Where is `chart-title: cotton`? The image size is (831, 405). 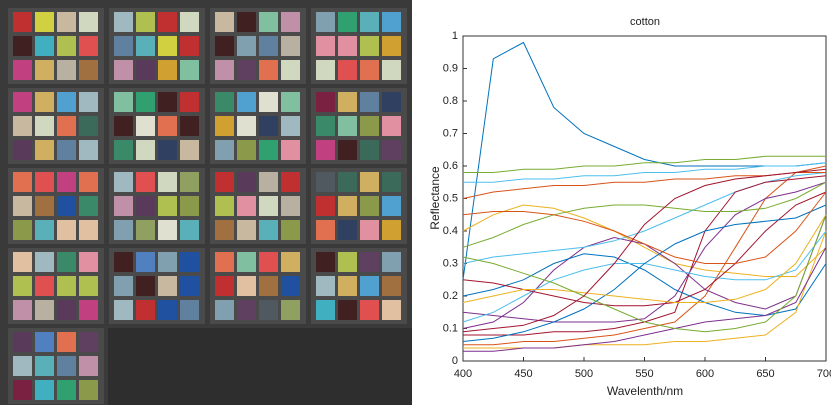 chart-title: cotton is located at coordinates (645, 22).